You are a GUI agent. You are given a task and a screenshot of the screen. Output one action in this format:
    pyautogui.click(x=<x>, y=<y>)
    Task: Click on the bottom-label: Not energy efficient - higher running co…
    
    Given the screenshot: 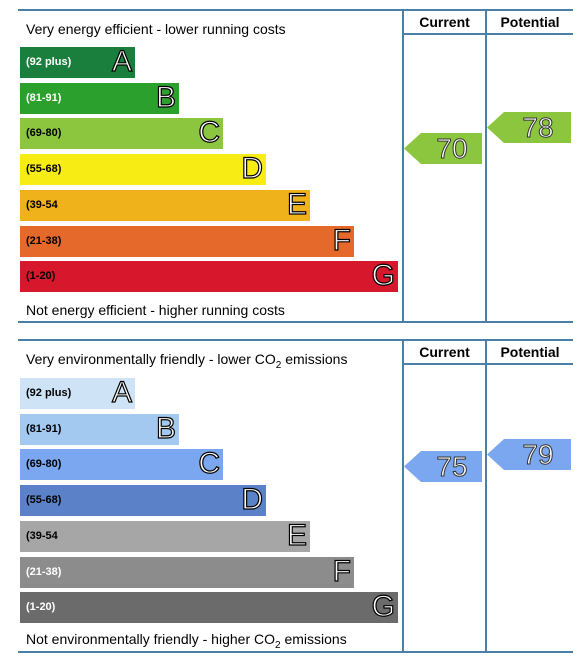 What is the action you would take?
    pyautogui.click(x=155, y=310)
    